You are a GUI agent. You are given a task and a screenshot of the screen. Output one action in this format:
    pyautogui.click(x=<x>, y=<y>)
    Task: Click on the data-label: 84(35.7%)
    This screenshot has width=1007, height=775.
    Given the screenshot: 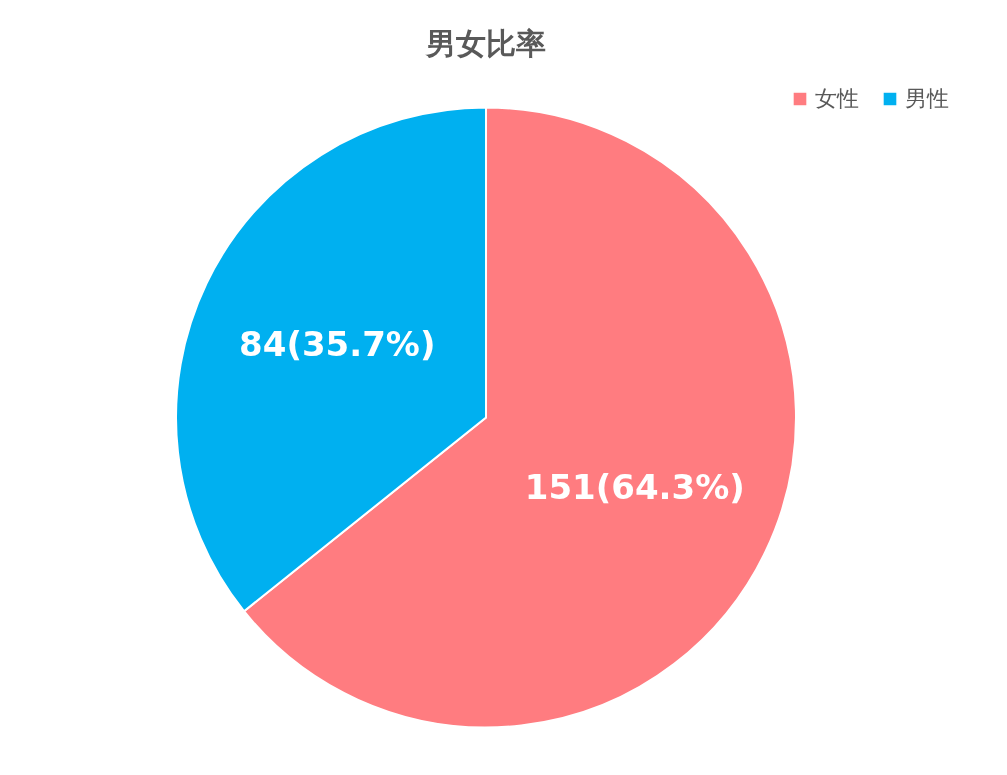 What is the action you would take?
    pyautogui.click(x=337, y=344)
    